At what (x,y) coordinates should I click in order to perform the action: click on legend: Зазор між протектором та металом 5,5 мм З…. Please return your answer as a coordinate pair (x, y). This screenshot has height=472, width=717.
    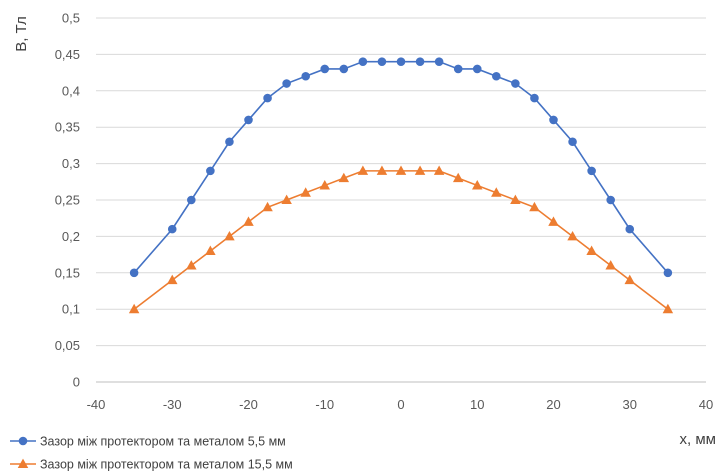
    Looking at the image, I should click on (151, 453).